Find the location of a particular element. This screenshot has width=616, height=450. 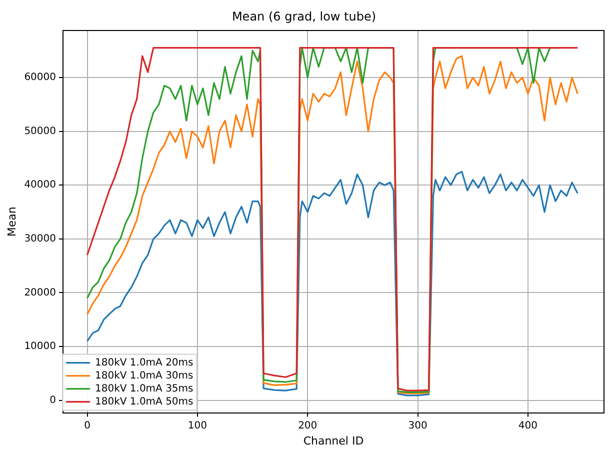

legend-label: 180kV 1.0mA 35ms is located at coordinates (144, 388).